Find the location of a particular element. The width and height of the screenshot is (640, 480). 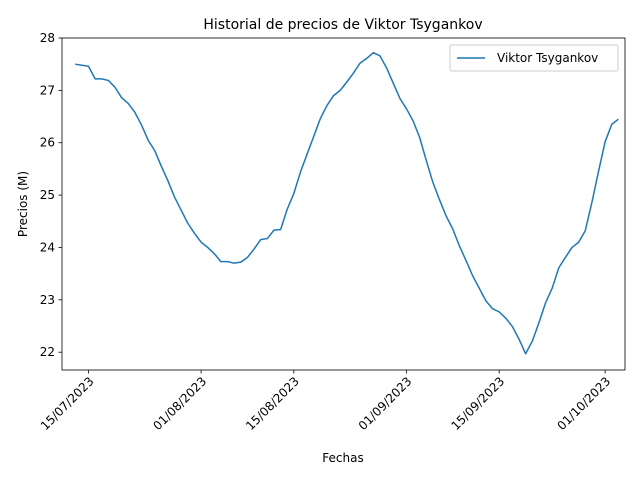

legend-box is located at coordinates (534, 58).